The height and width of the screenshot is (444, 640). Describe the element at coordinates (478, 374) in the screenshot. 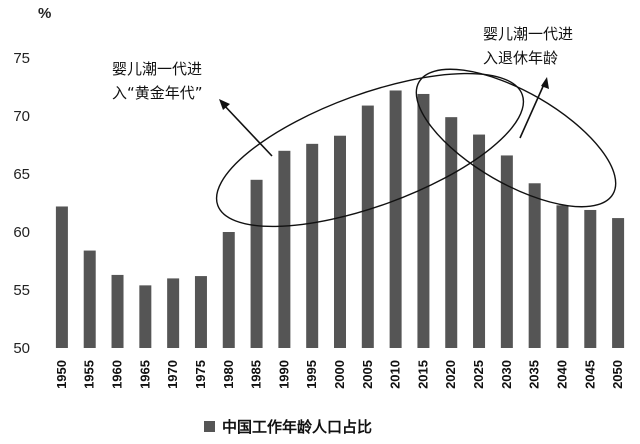

I see `x-tick-label: 2025` at that location.